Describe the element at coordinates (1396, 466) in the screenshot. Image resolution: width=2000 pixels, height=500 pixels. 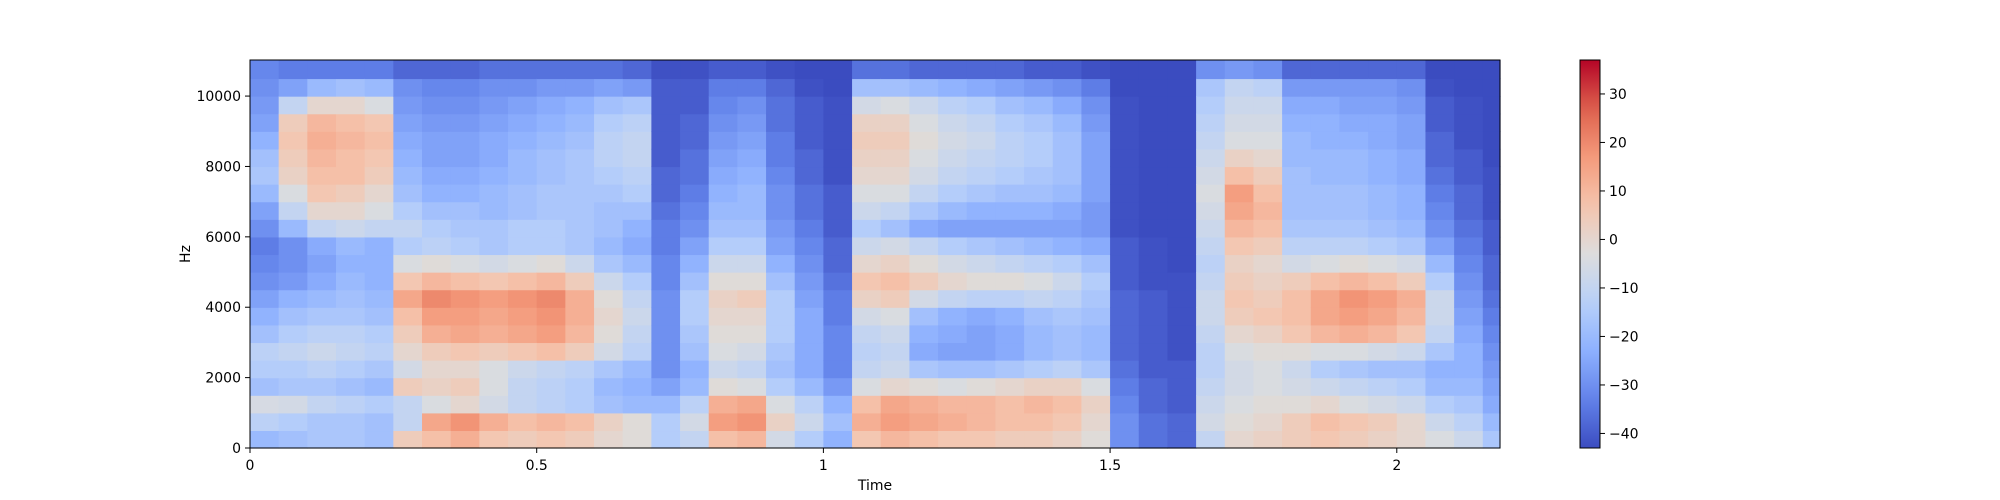
I see `x-tick-label: 2` at that location.